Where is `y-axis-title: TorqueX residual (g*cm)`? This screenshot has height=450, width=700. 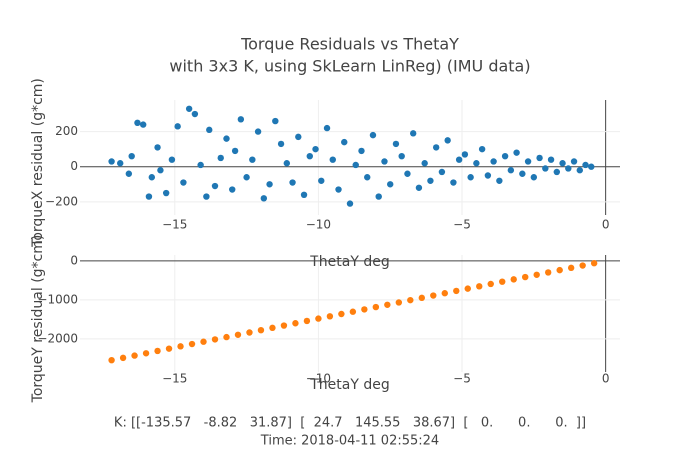 y-axis-title: TorqueX residual (g*cm) is located at coordinates (38, 163).